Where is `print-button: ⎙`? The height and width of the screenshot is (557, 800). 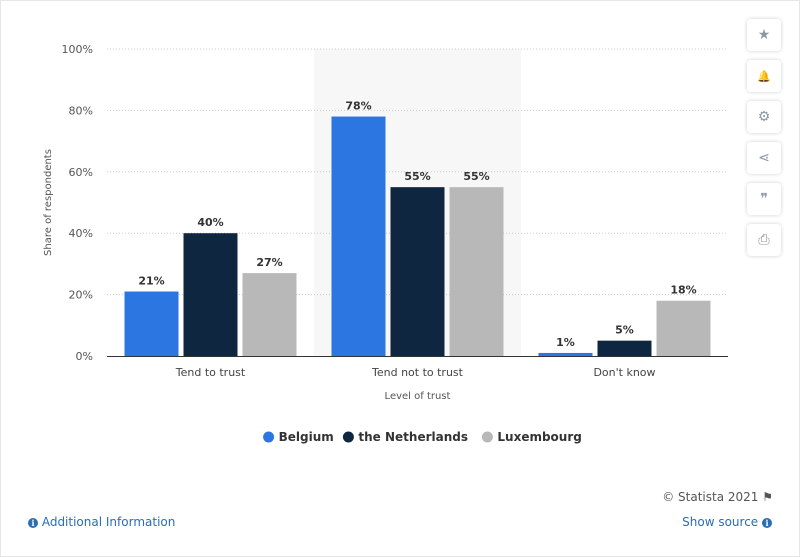 print-button: ⎙ is located at coordinates (764, 240).